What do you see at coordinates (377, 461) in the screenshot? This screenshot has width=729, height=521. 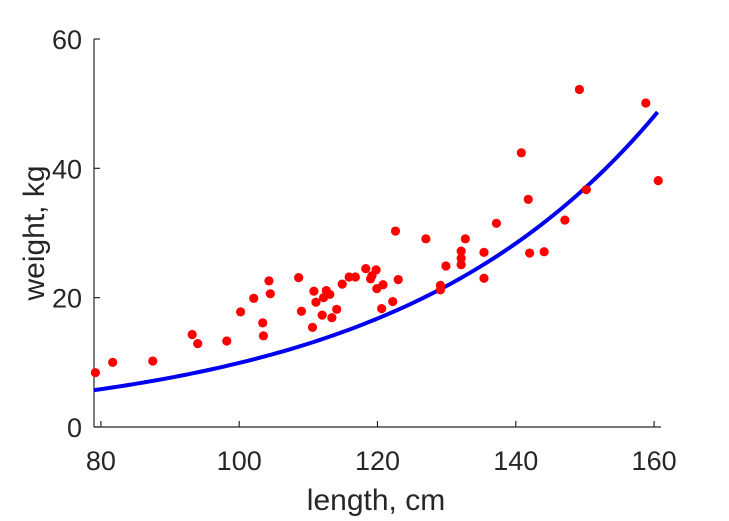 I see `x-tick-label: 120` at bounding box center [377, 461].